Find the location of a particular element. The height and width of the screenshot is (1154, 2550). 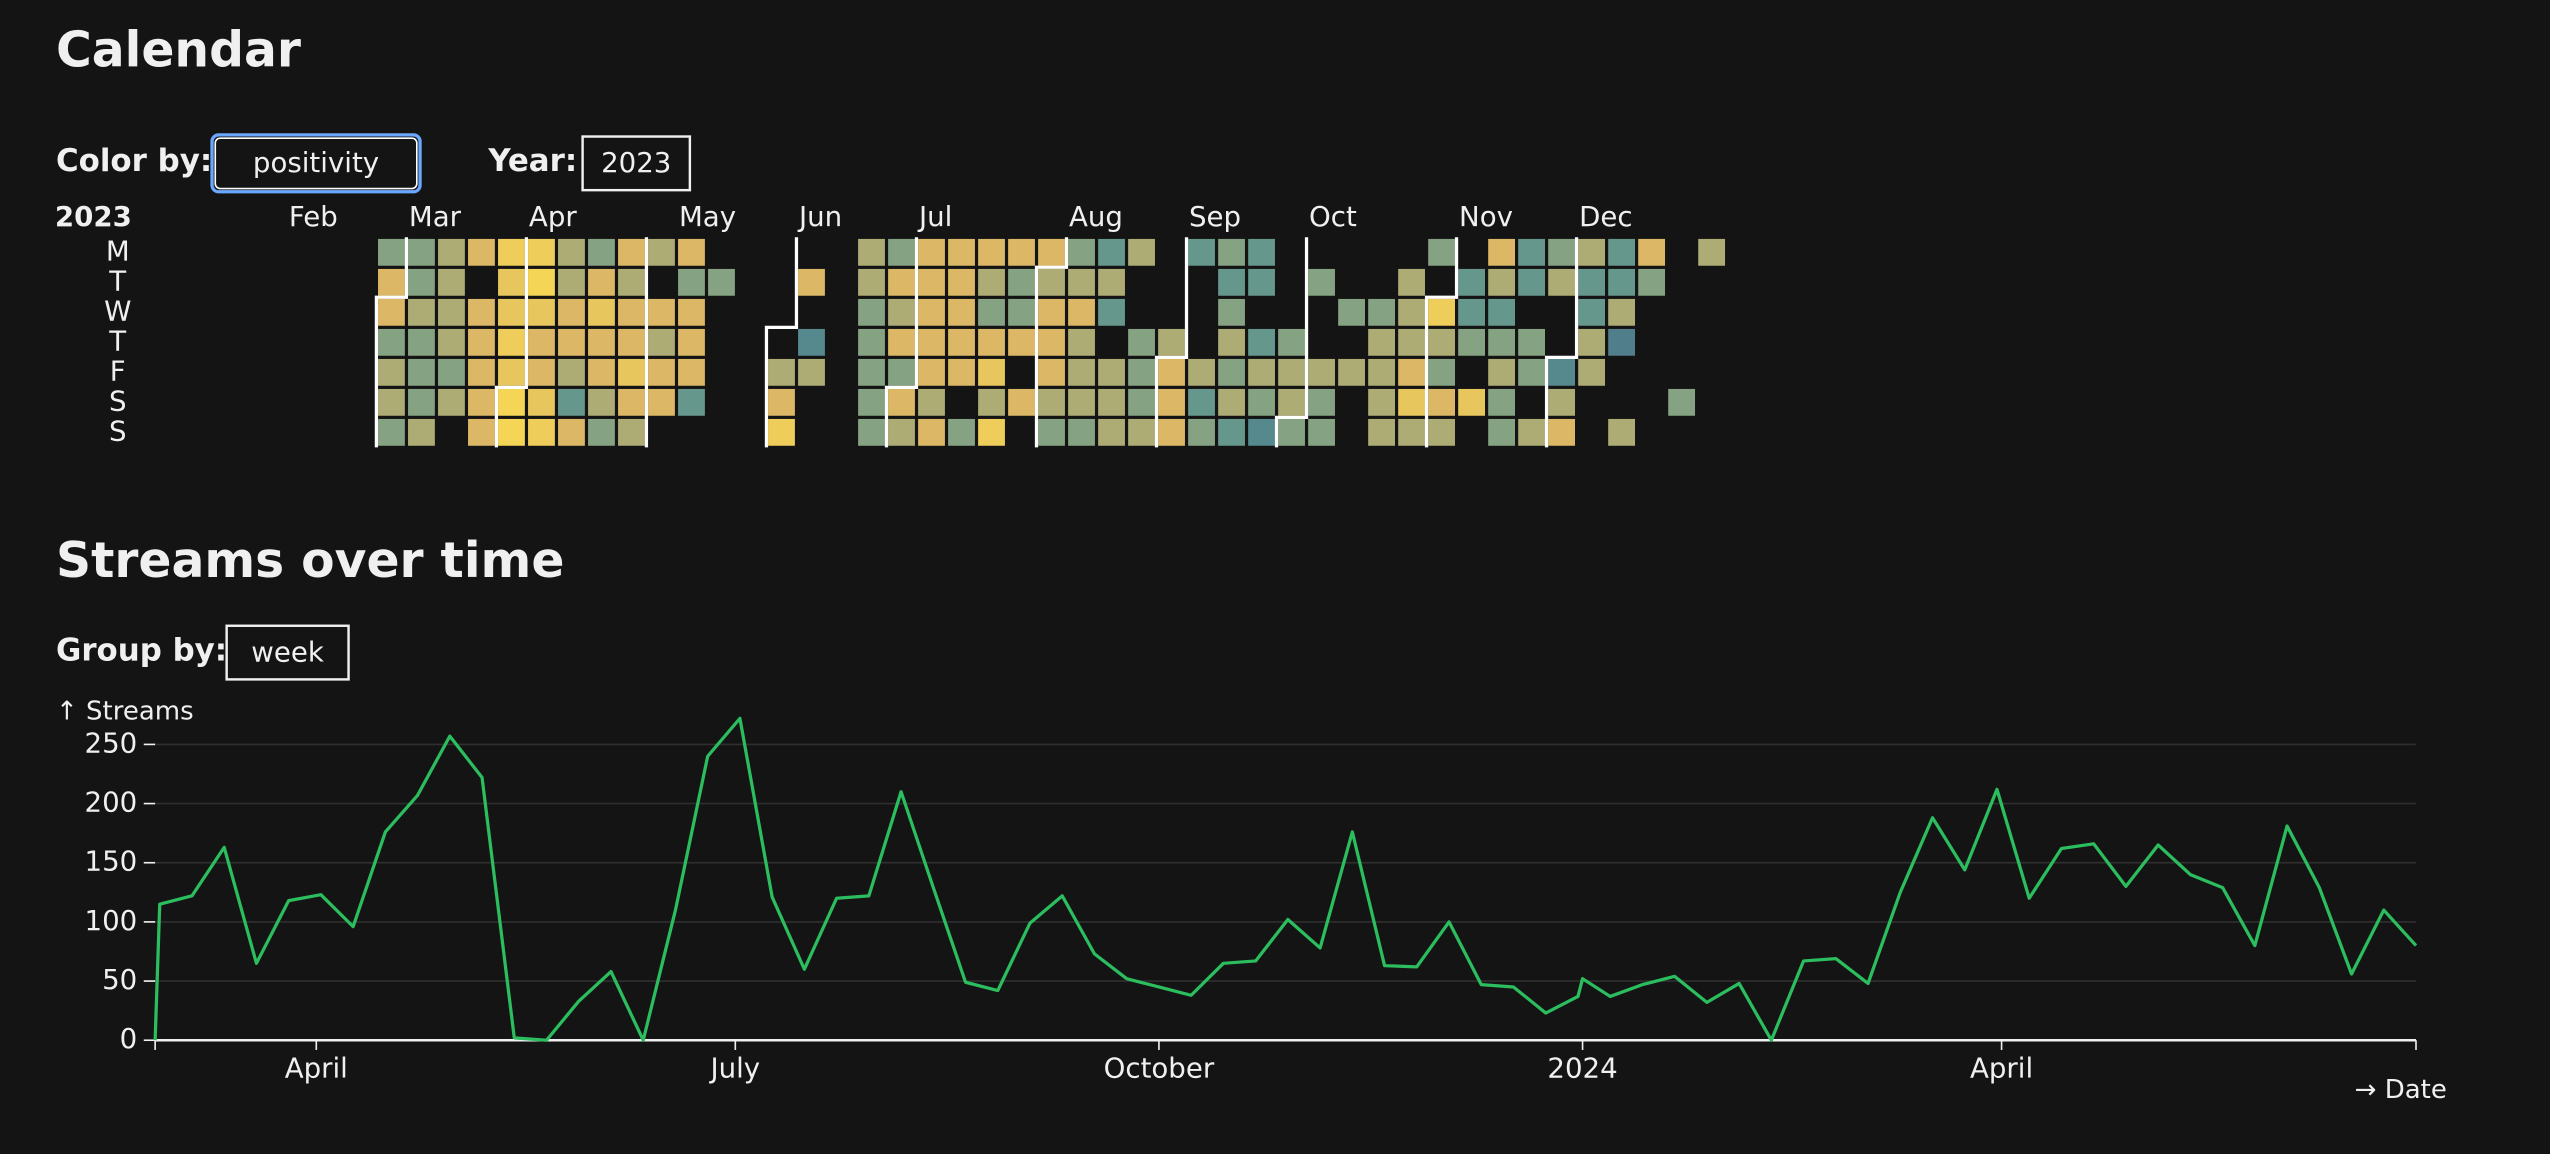

y-tick-label: 250 is located at coordinates (111, 742).